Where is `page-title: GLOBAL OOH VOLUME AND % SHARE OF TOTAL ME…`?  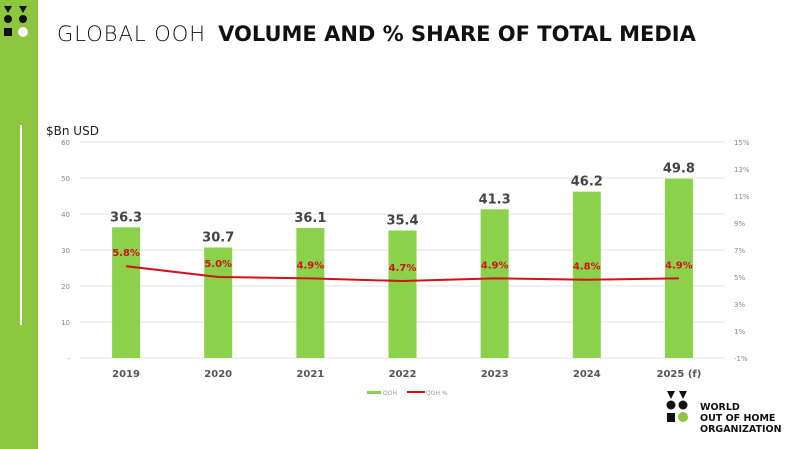 page-title: GLOBAL OOH VOLUME AND % SHARE OF TOTAL ME… is located at coordinates (376, 34).